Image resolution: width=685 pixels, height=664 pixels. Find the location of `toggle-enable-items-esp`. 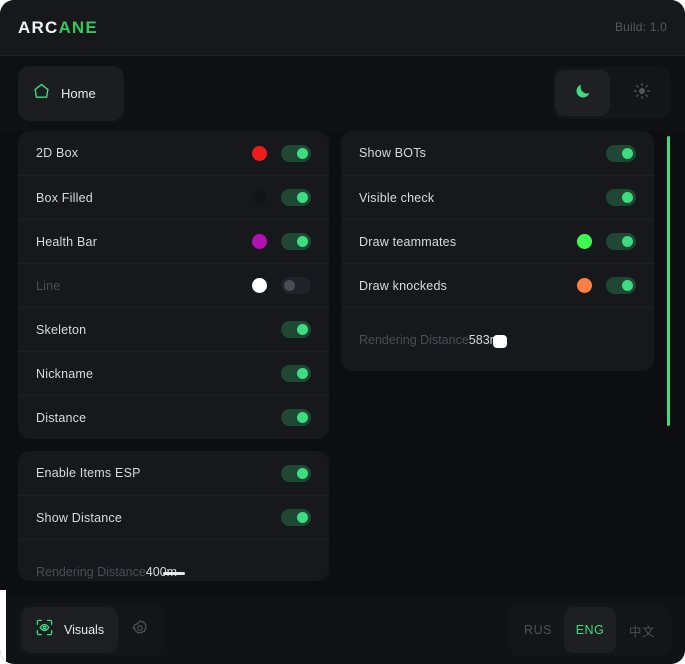

toggle-enable-items-esp is located at coordinates (296, 473).